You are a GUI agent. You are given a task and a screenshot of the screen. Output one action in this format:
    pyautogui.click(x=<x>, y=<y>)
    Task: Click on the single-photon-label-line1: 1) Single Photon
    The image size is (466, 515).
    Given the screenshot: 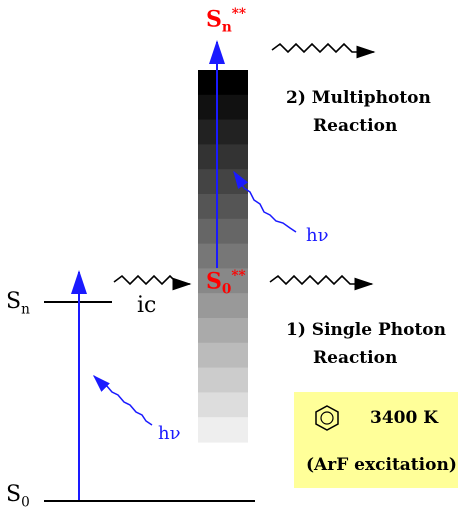 What is the action you would take?
    pyautogui.click(x=366, y=330)
    